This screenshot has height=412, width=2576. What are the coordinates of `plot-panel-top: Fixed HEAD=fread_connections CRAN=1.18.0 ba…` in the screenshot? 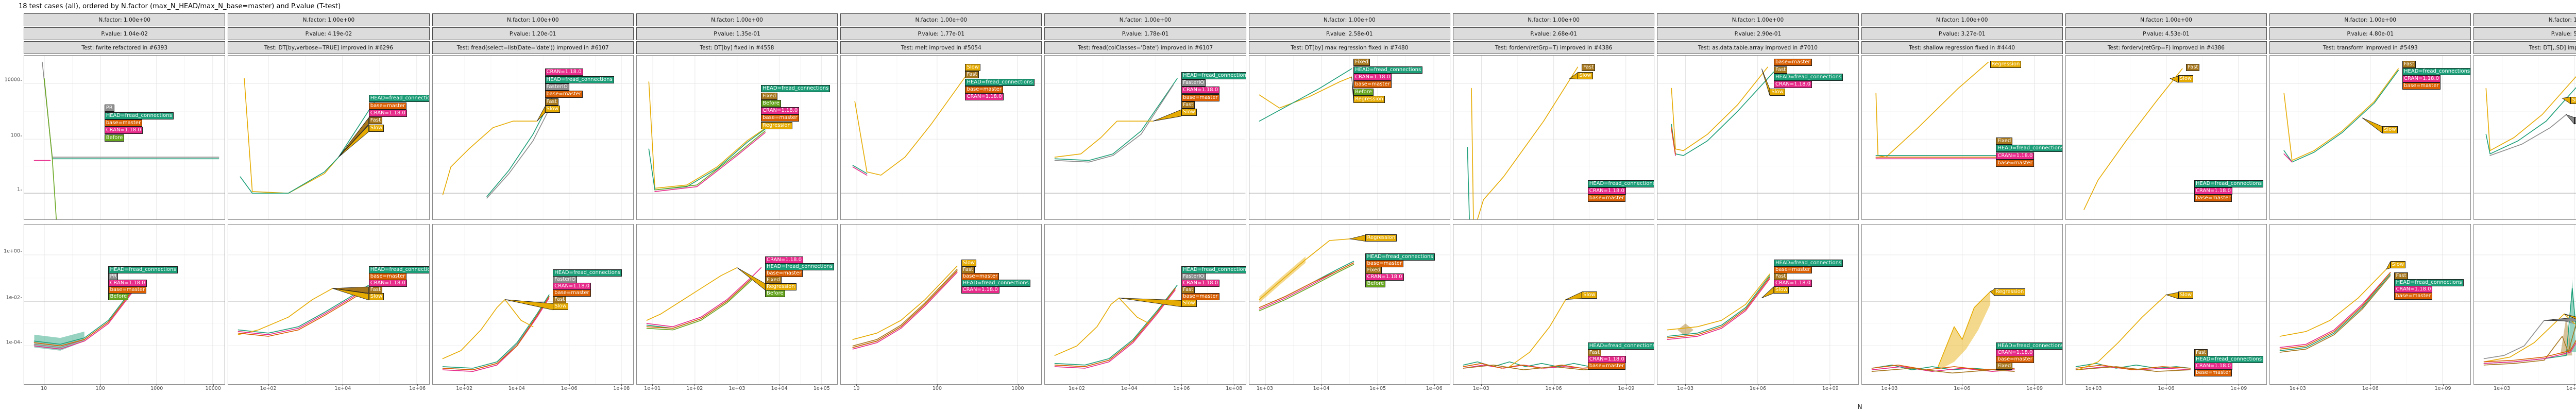 It's located at (1349, 137).